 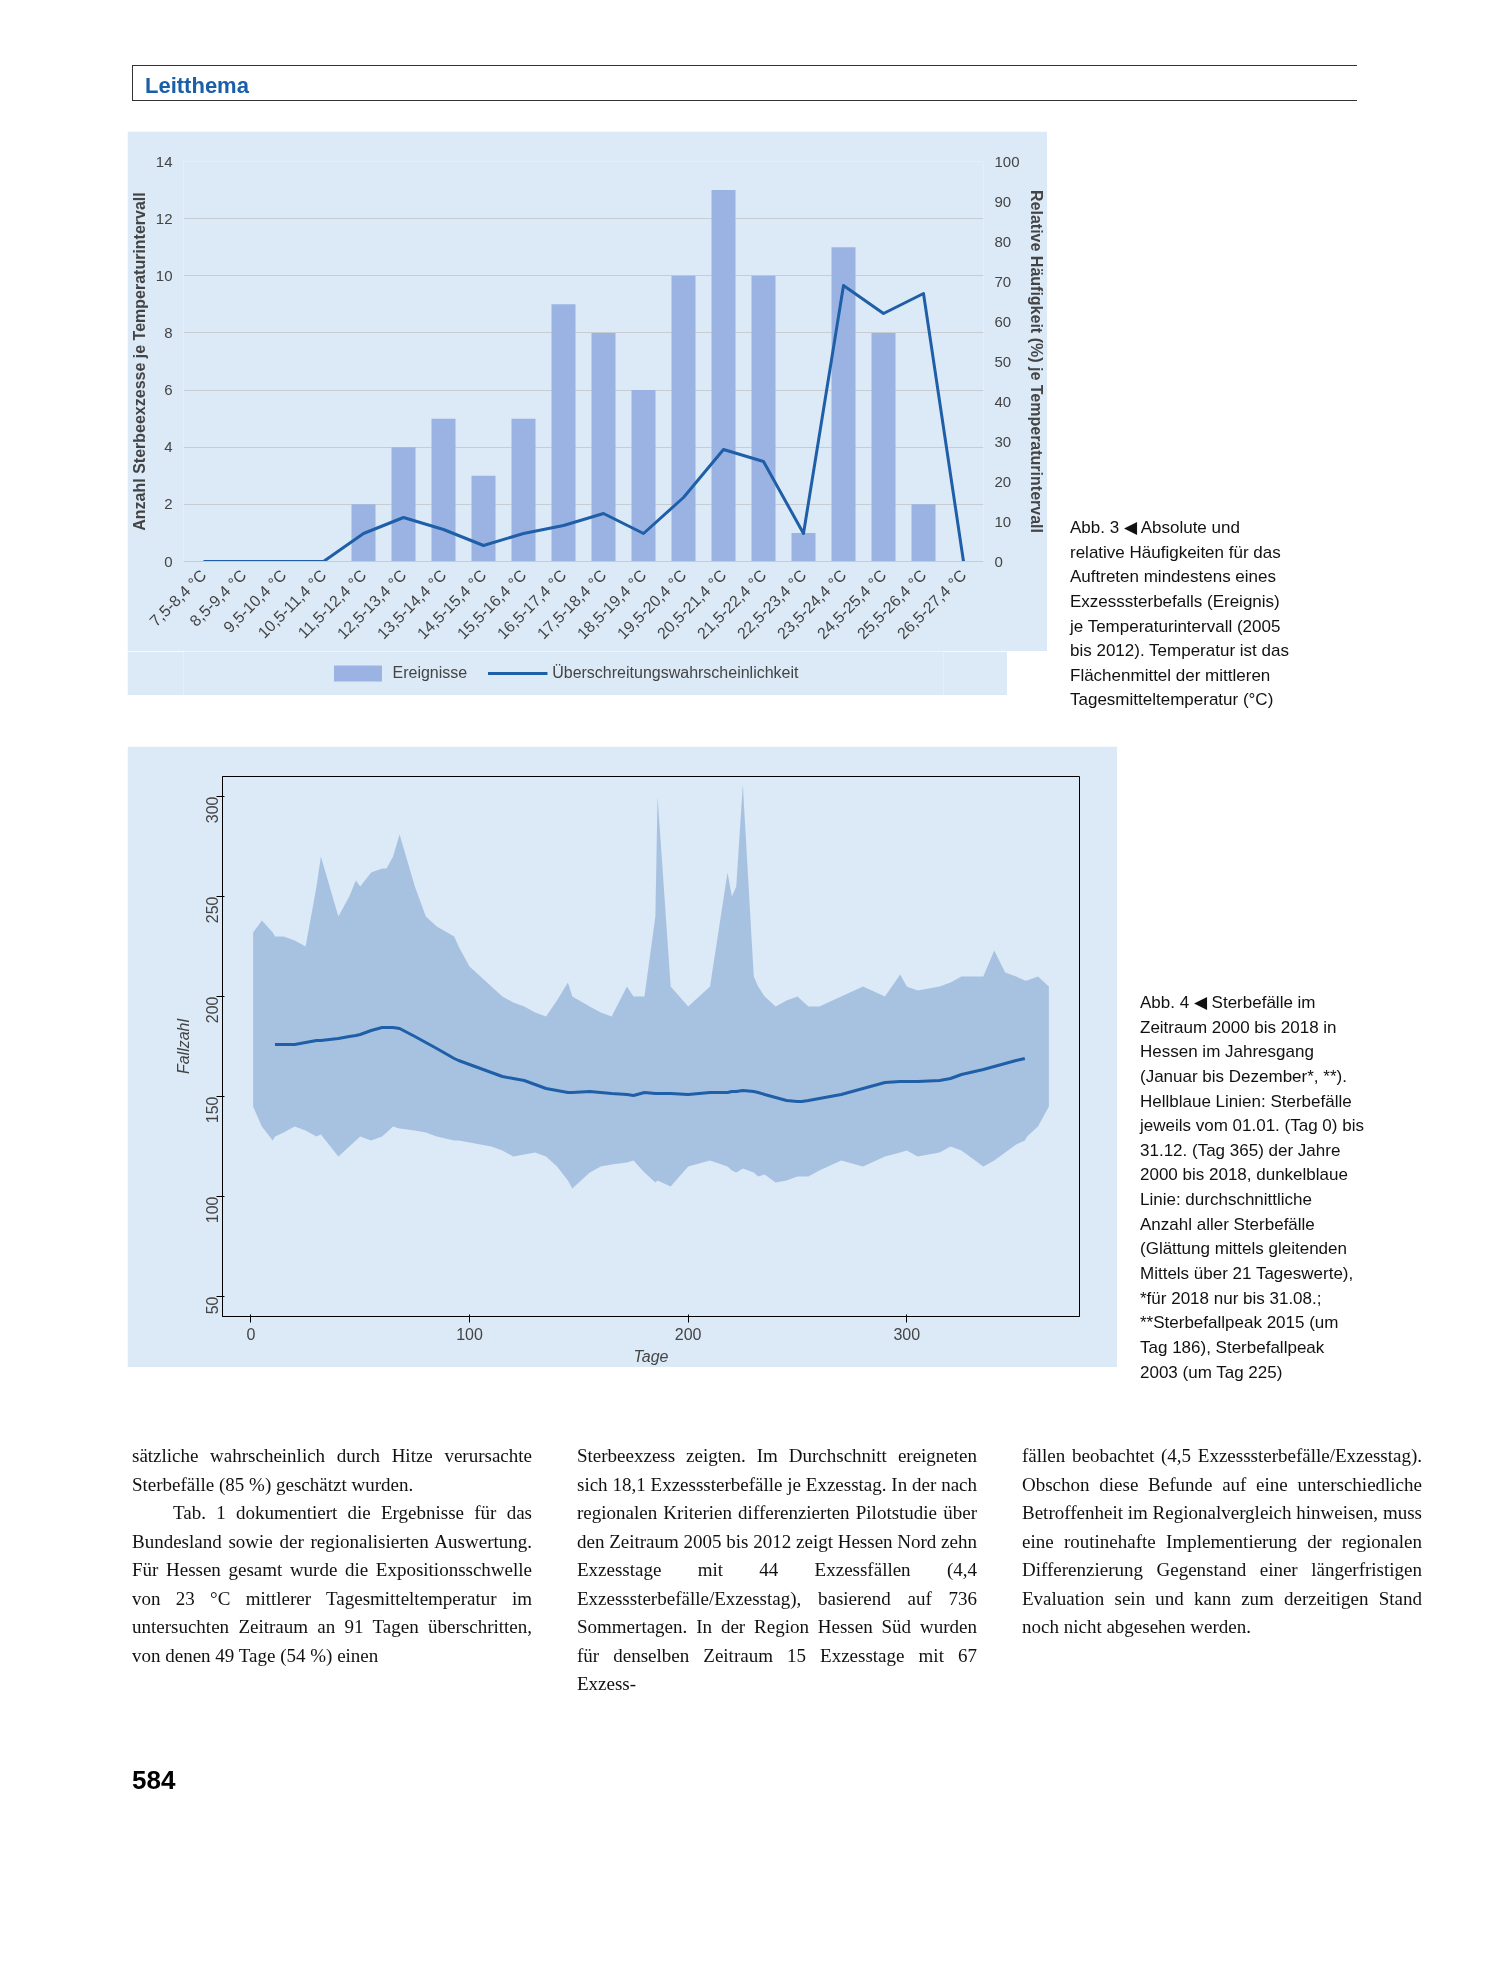 I want to click on x-tick-label: 200, so click(x=688, y=1334).